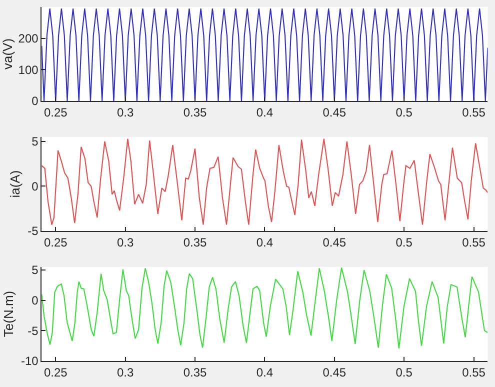  I want to click on y-tick-label: 100, so click(28, 69).